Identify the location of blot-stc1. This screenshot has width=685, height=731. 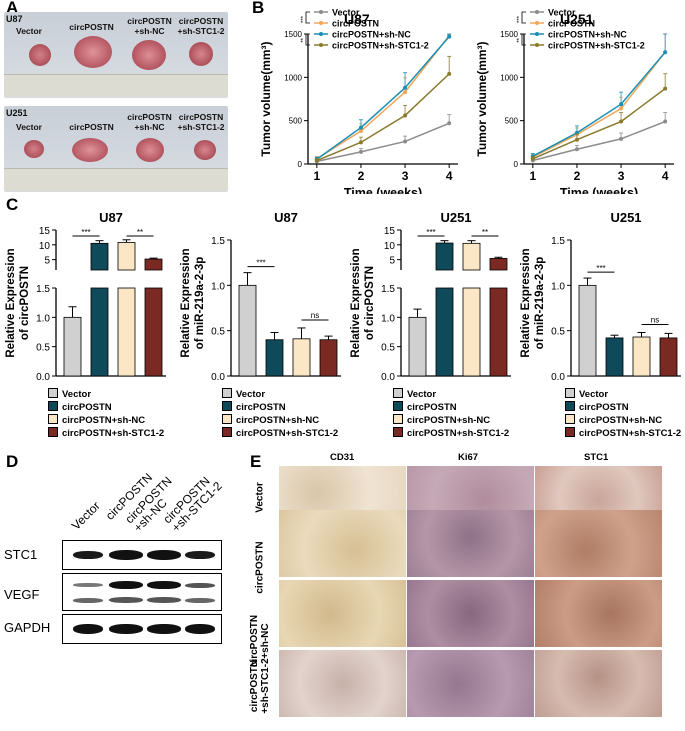
(142, 555).